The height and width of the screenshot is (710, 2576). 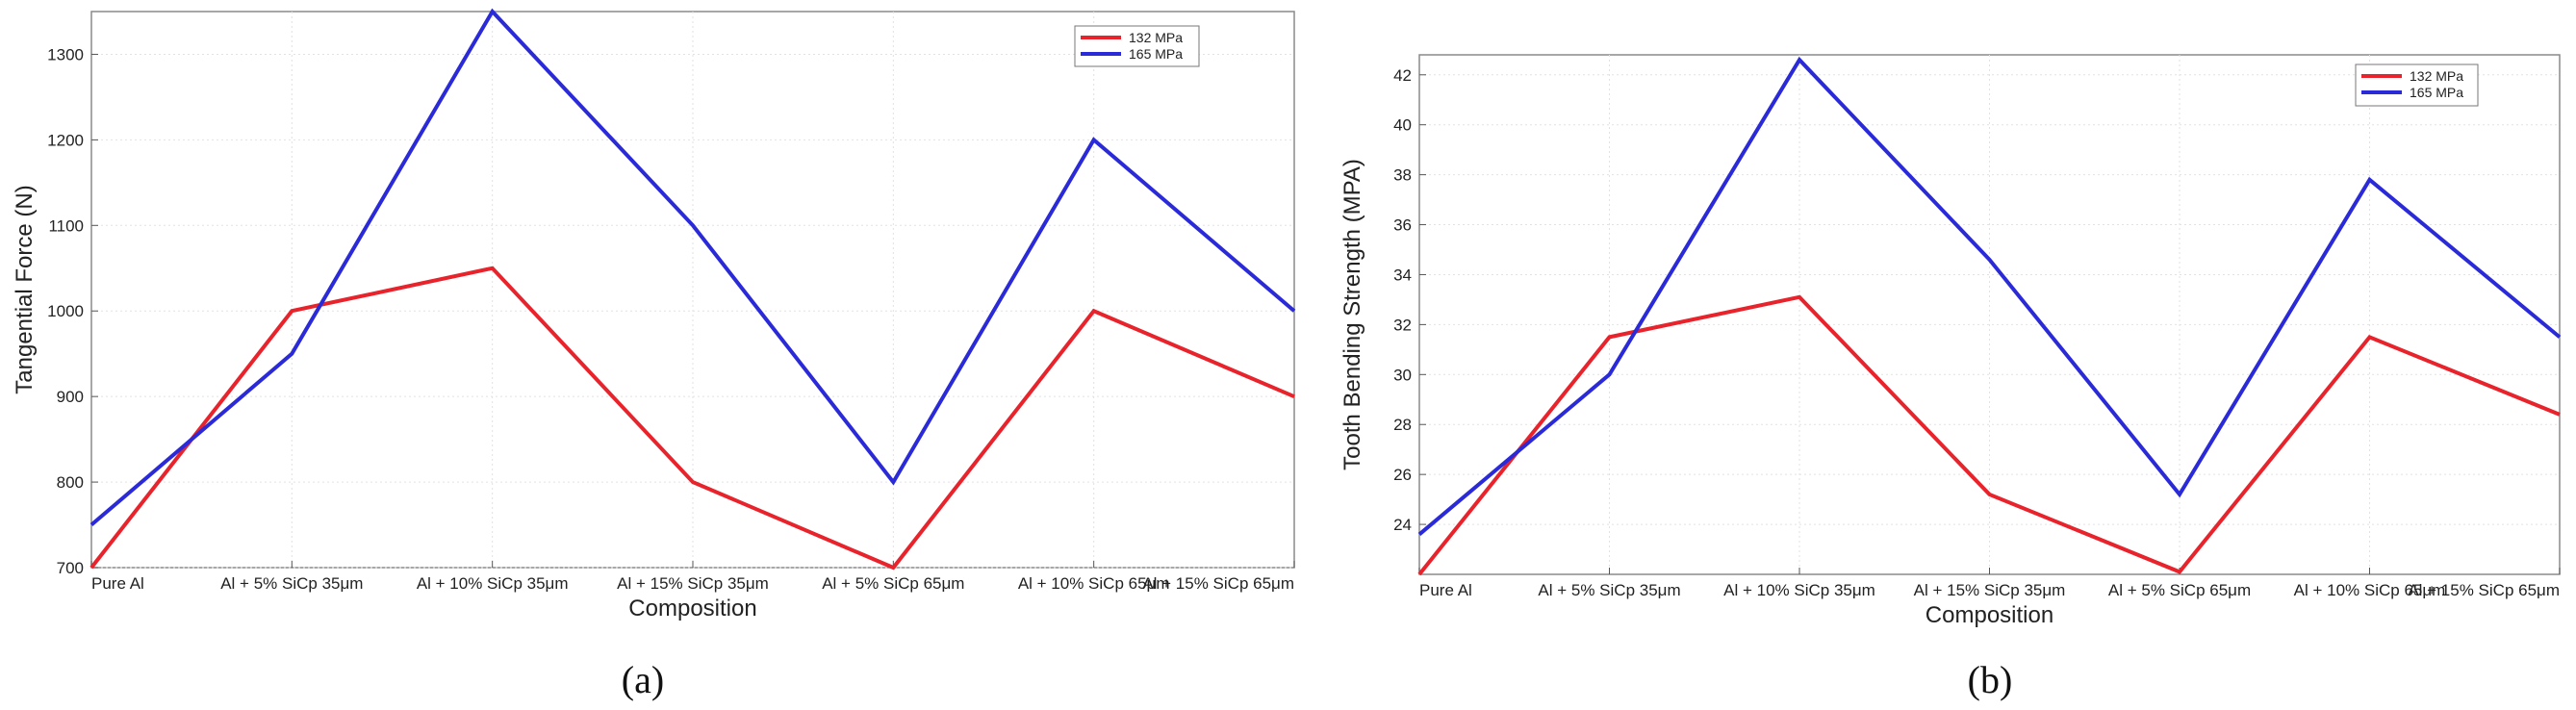 I want to click on y-tick-label: 40, so click(x=1402, y=125).